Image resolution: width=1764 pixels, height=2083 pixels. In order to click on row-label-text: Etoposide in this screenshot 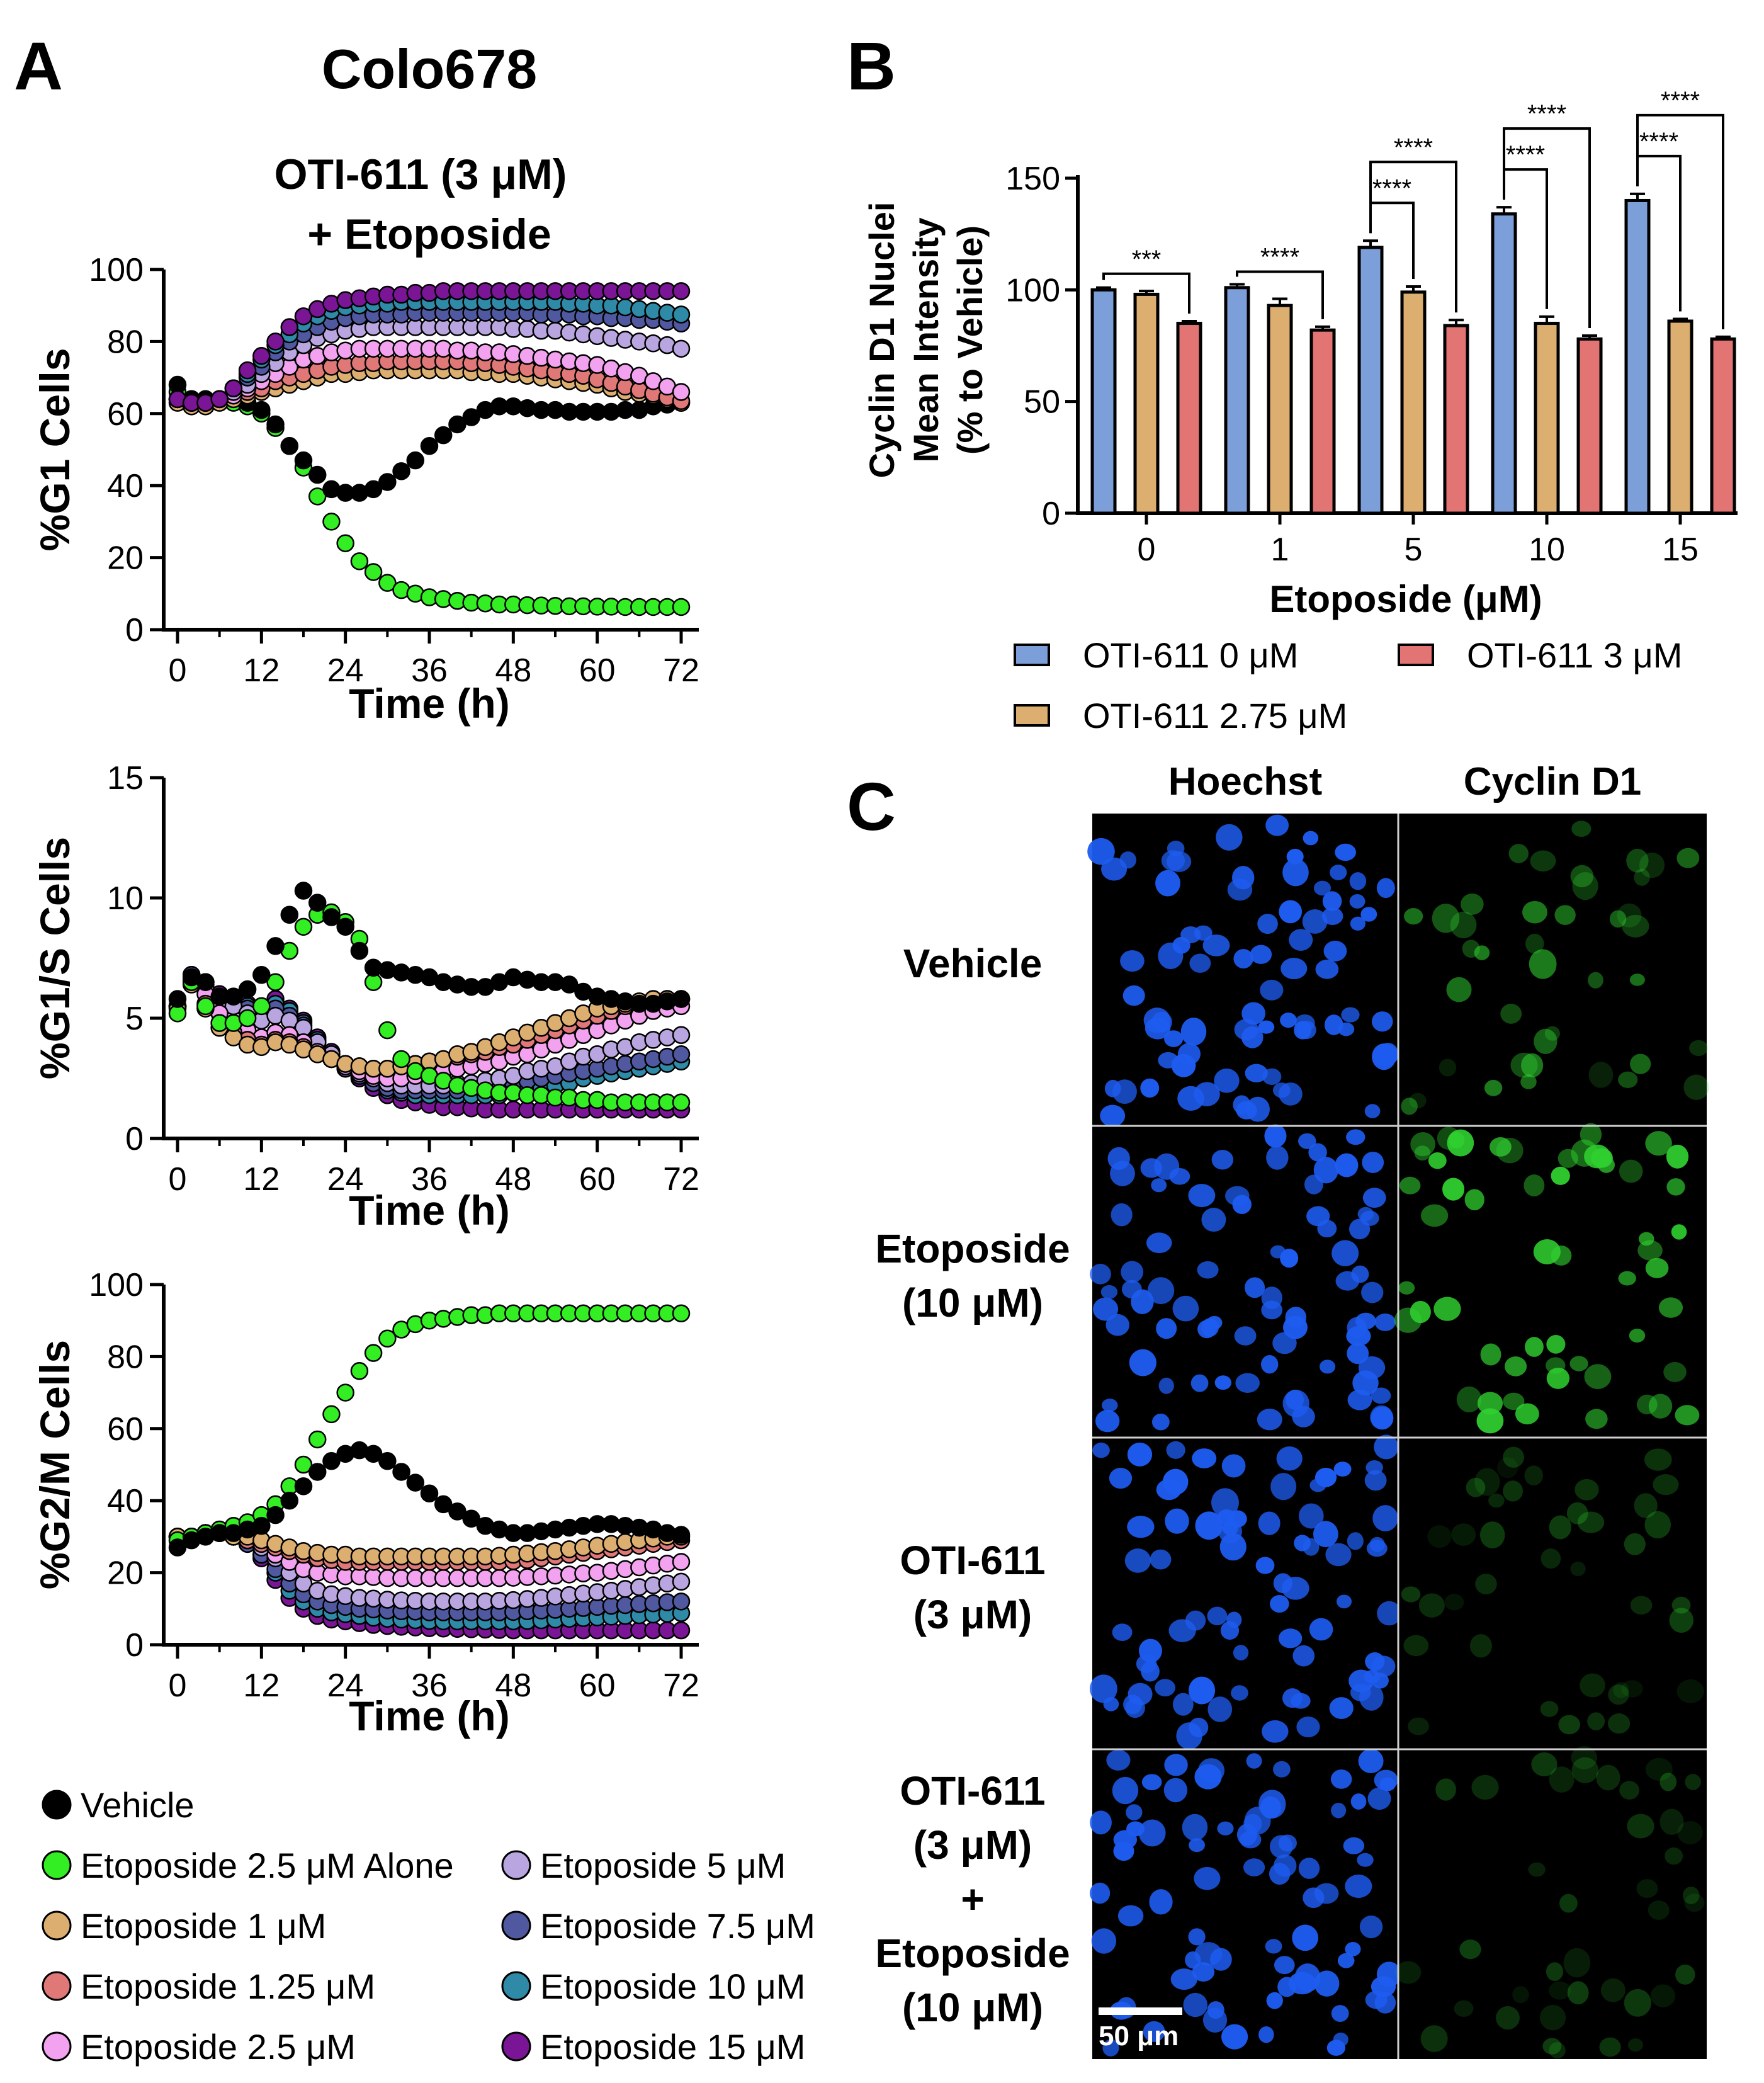, I will do `click(972, 1248)`.